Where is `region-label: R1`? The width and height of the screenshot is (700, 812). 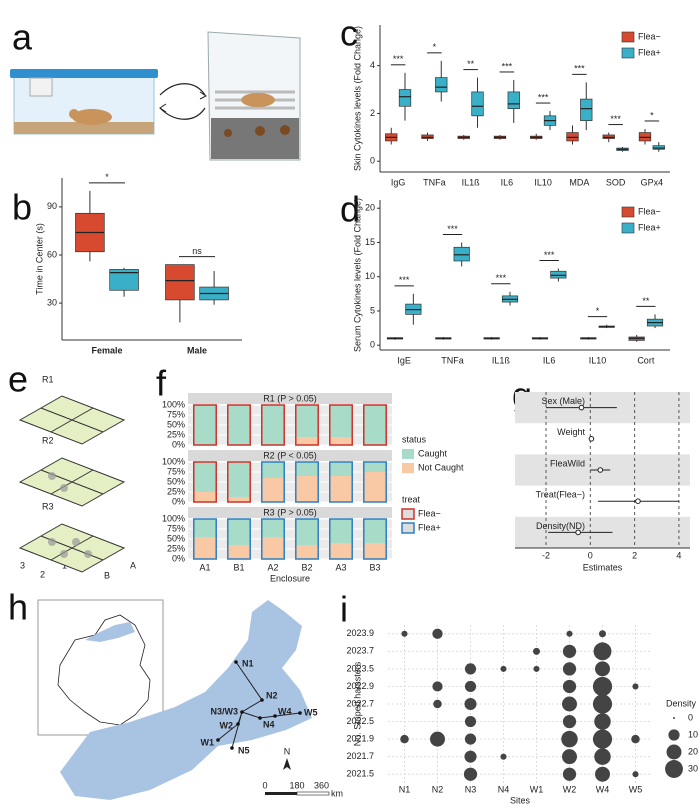 region-label: R1 is located at coordinates (48, 379).